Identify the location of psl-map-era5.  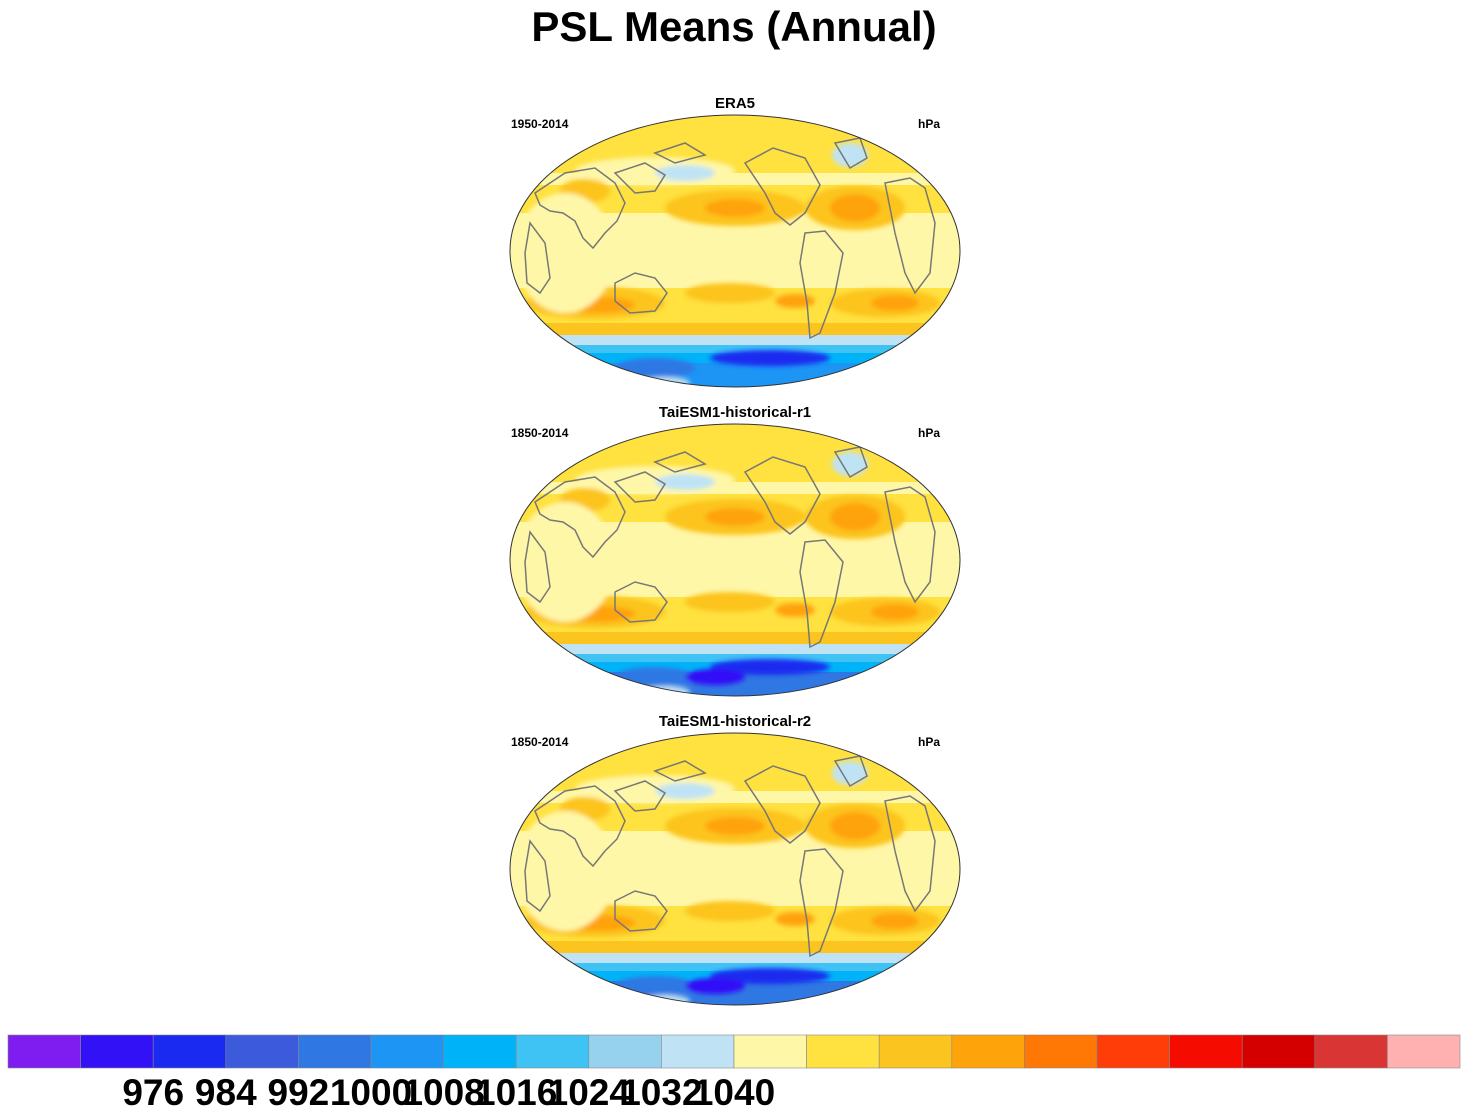
(735, 251).